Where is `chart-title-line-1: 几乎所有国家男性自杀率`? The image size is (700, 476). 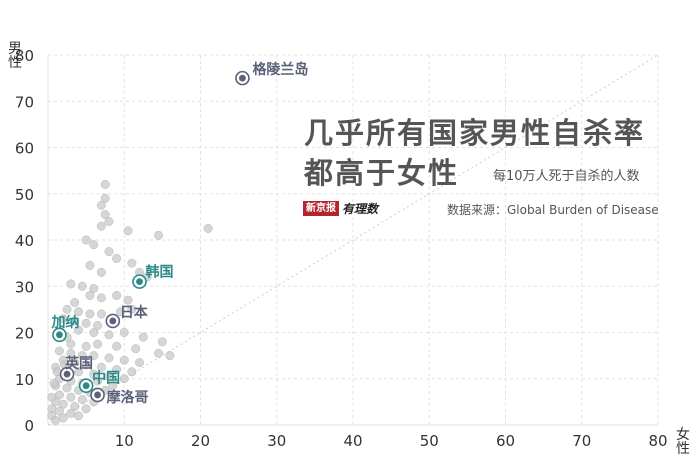
chart-title-line-1: 几乎所有国家男性自杀率 is located at coordinates (475, 133).